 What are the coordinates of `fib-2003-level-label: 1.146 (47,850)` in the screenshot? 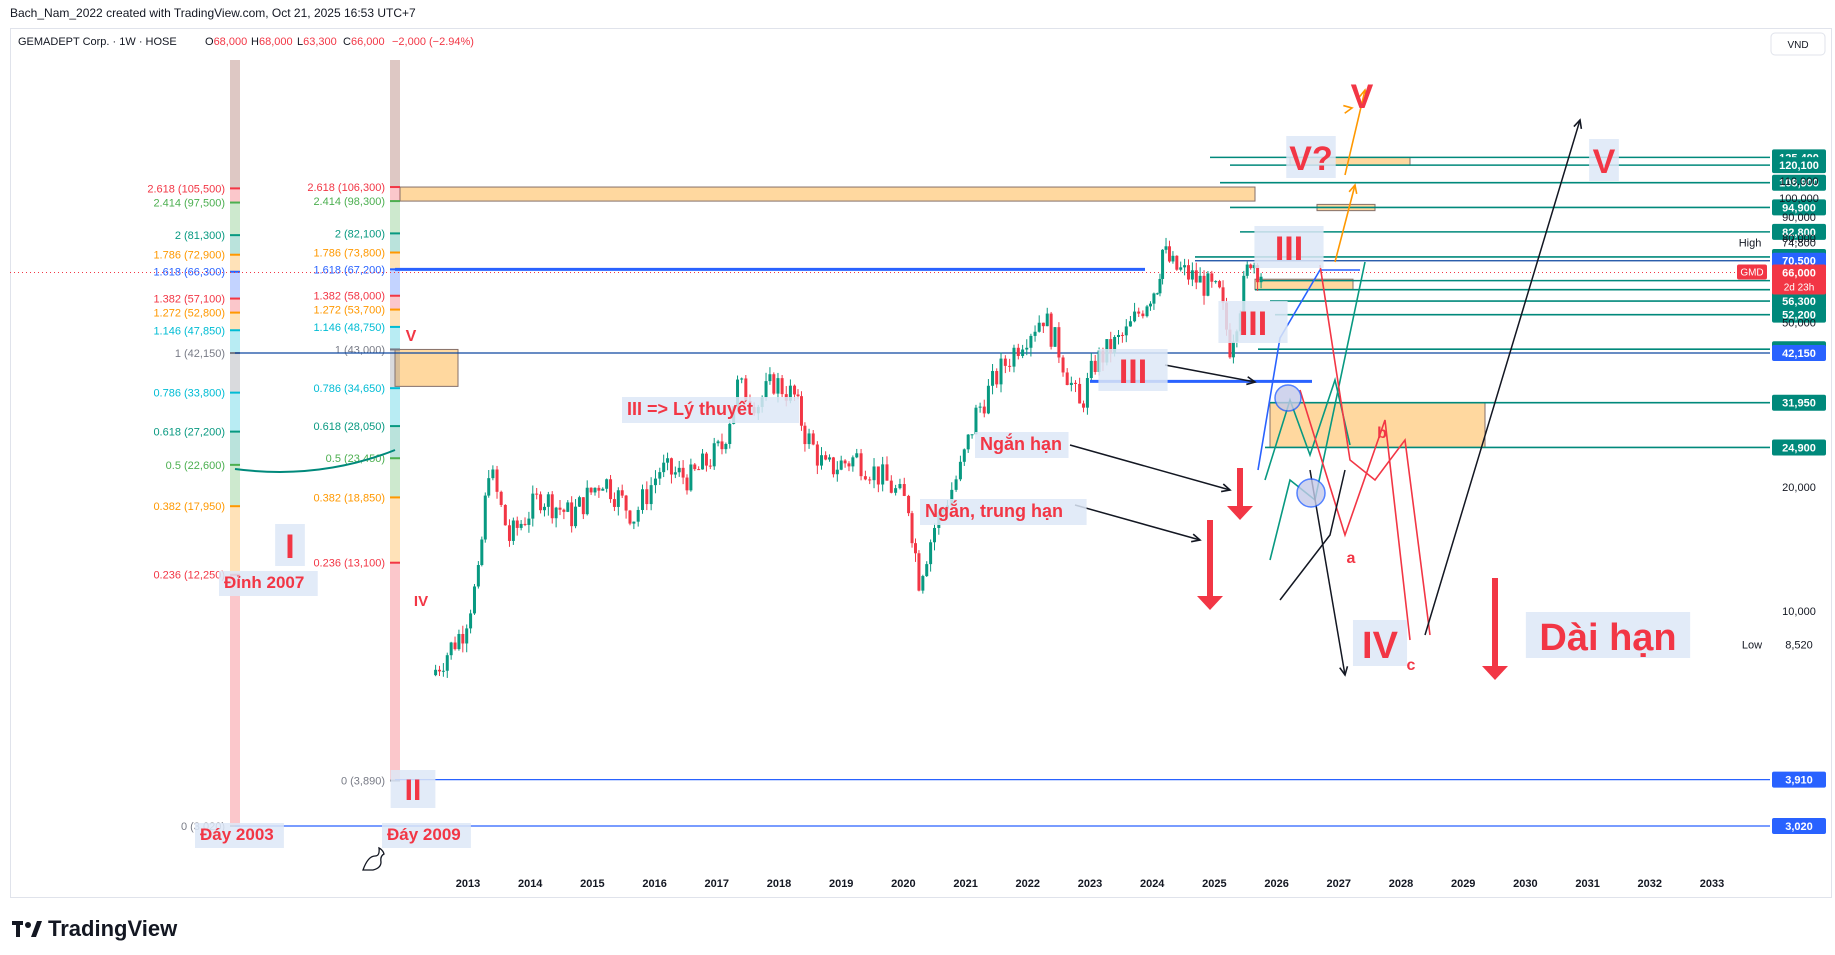 It's located at (189, 331).